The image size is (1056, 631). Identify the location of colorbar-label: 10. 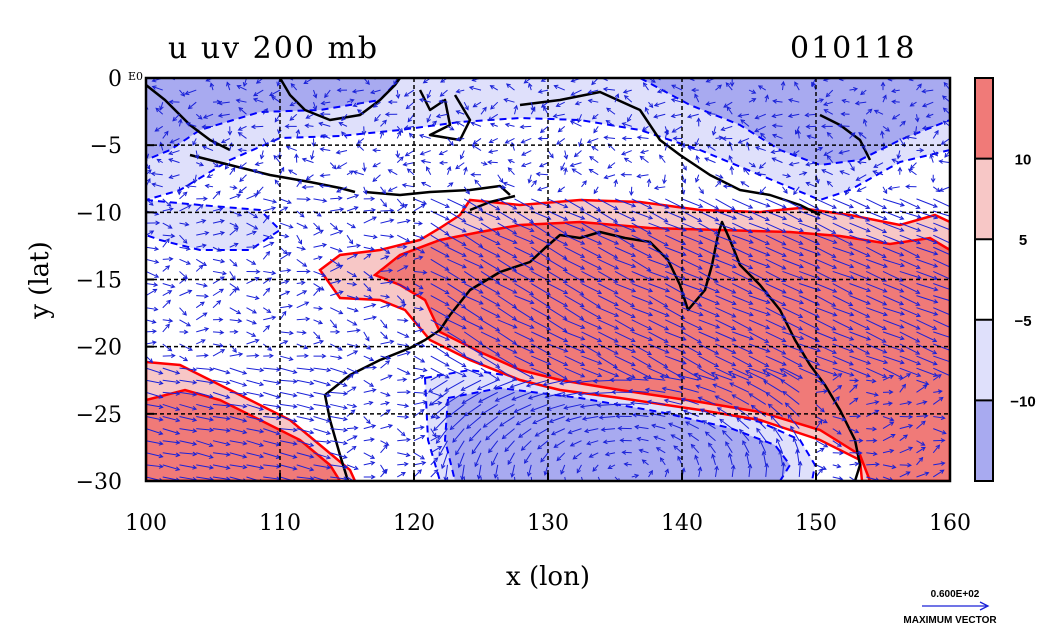
(1023, 160).